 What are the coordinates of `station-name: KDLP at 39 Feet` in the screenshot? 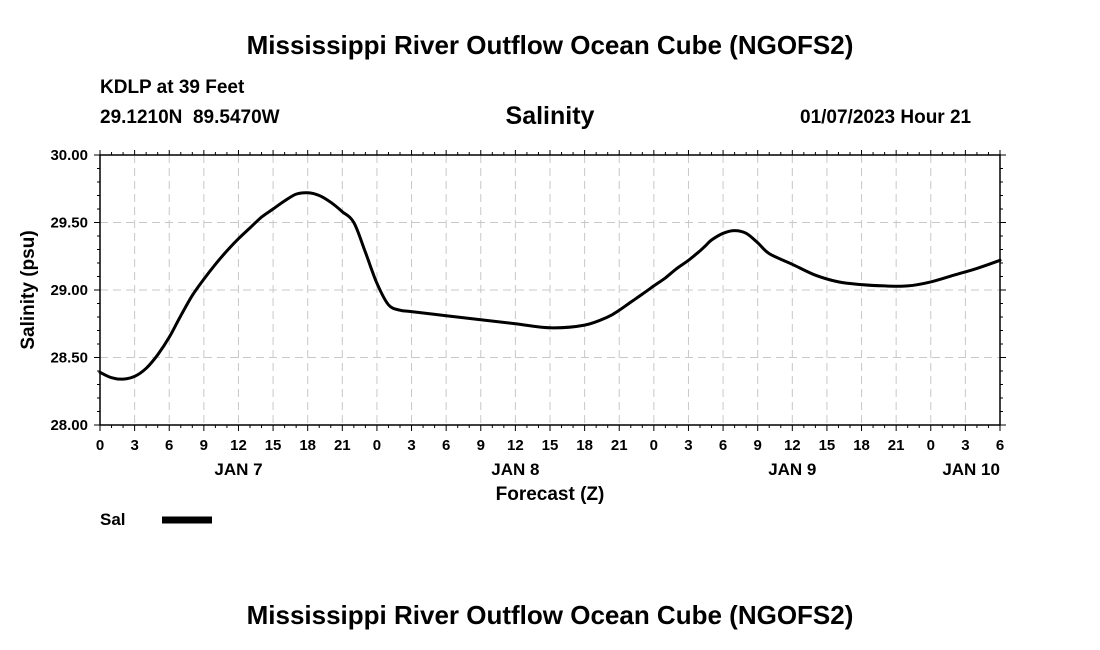 It's located at (172, 87).